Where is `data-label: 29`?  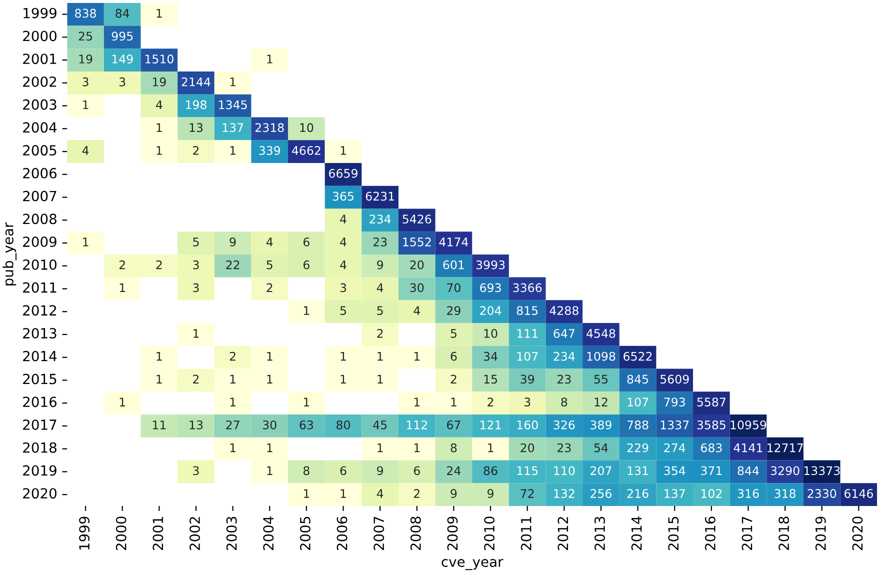
data-label: 29 is located at coordinates (453, 311).